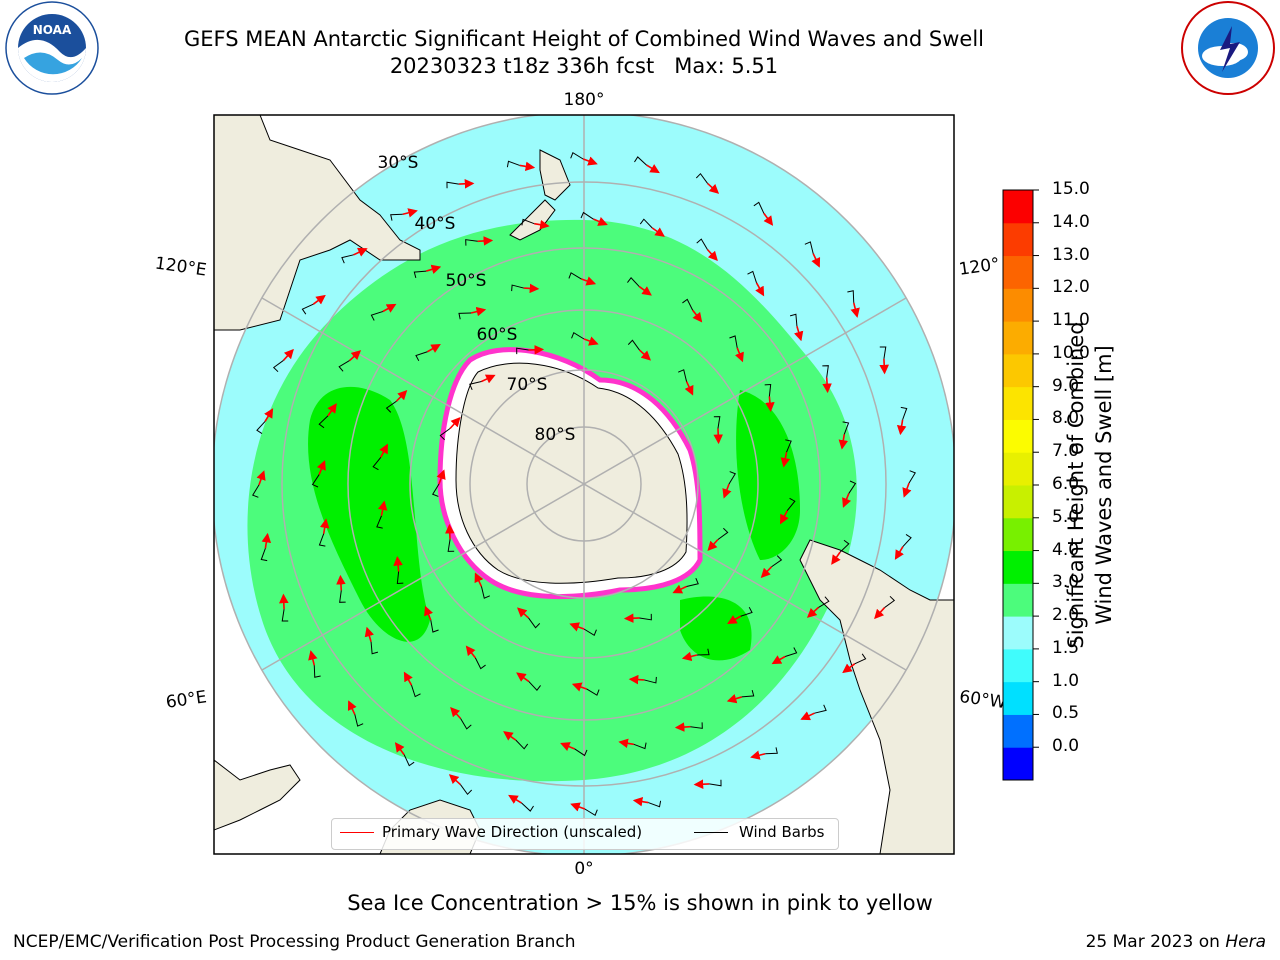 This screenshot has height=960, width=1280. Describe the element at coordinates (317, 223) in the screenshot. I see `australia` at that location.